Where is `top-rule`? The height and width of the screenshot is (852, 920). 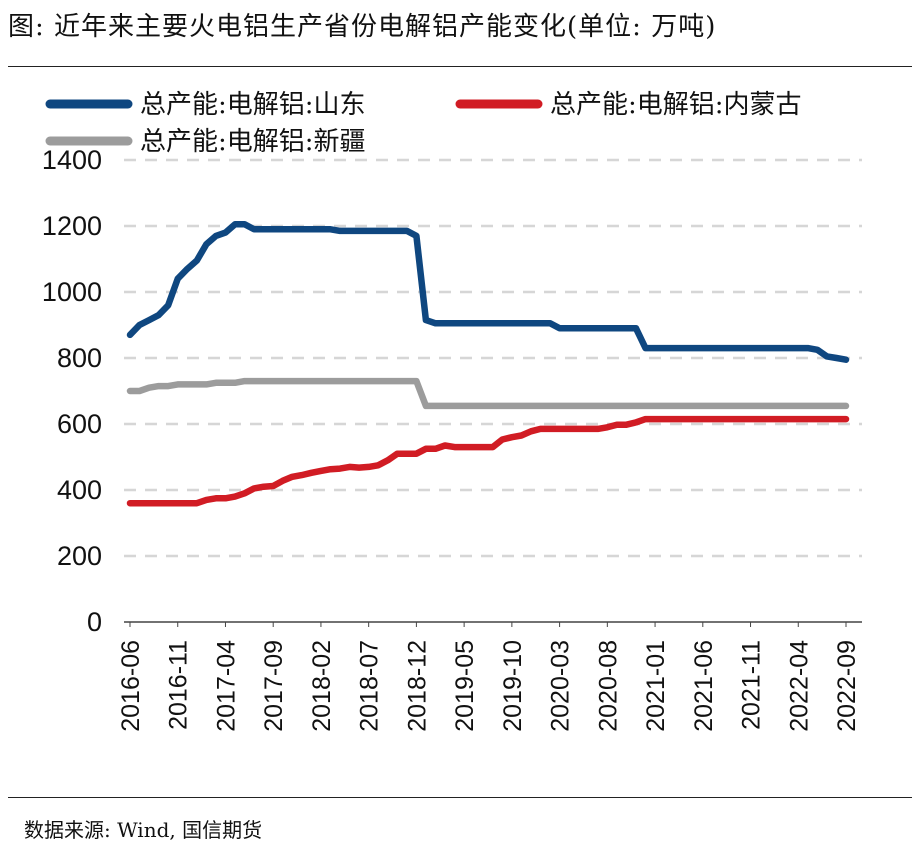
top-rule is located at coordinates (460, 66).